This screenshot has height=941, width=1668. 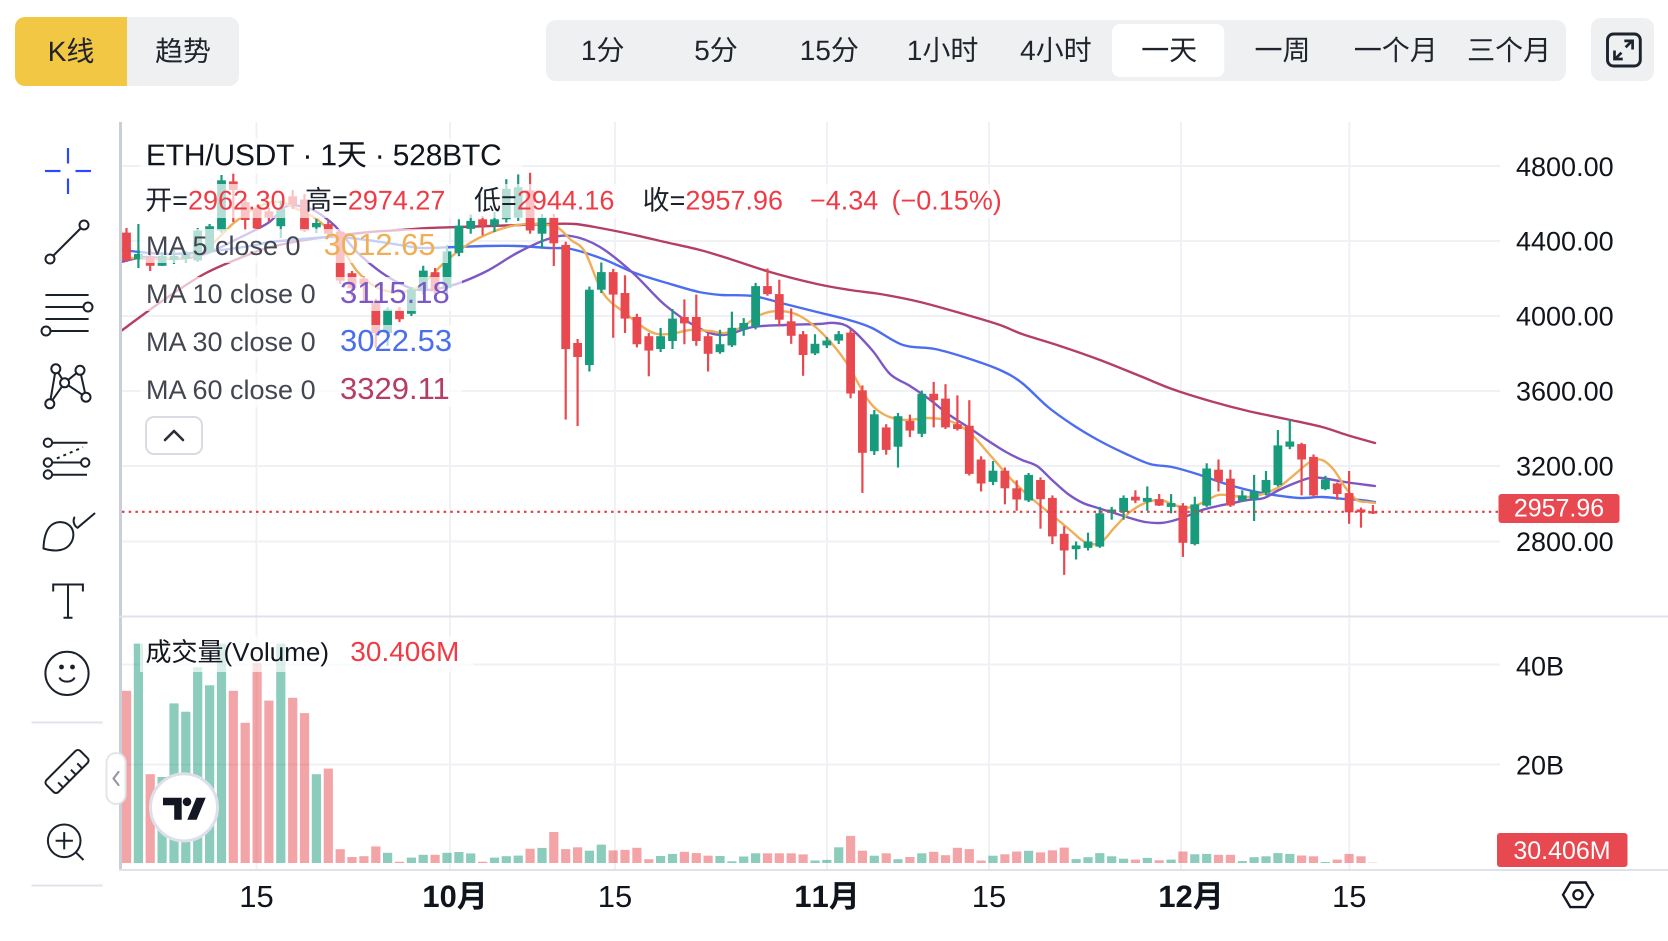 I want to click on svg-text: 3012.65, so click(x=380, y=244).